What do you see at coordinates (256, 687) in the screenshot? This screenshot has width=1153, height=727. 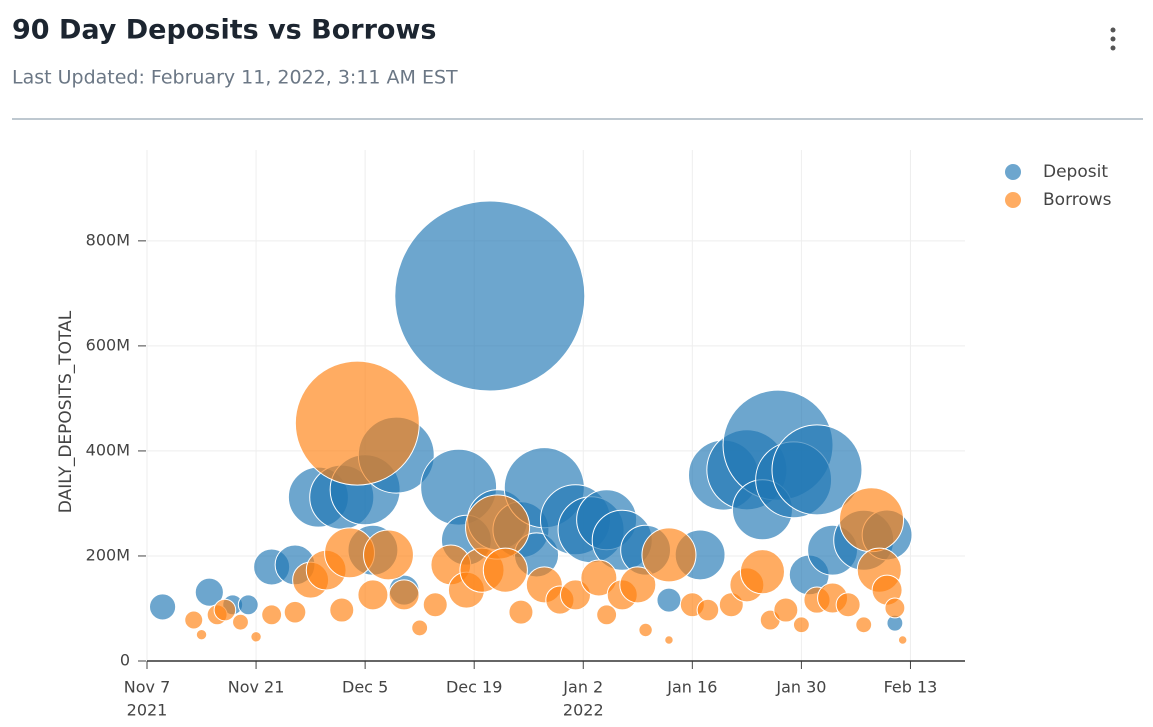 I see `x-tick-label: Nov 21` at bounding box center [256, 687].